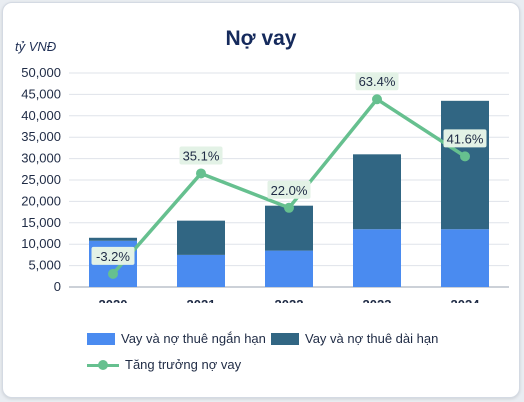  I want to click on y-tick-label: 30,000, so click(41, 158).